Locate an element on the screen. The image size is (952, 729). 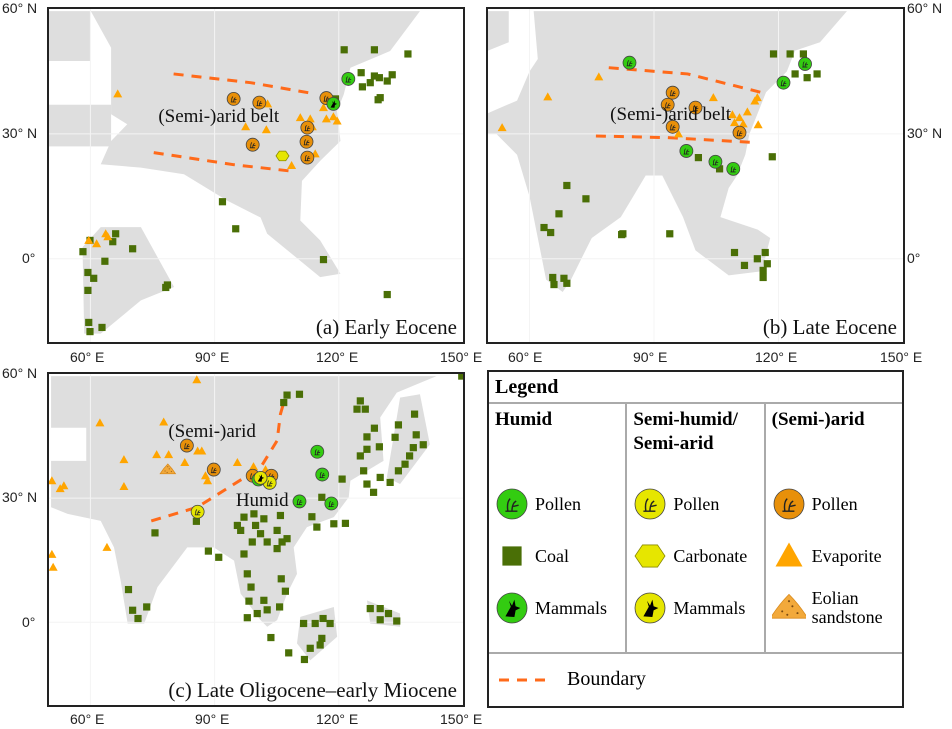
mammals-humid-marker is located at coordinates (512, 608).